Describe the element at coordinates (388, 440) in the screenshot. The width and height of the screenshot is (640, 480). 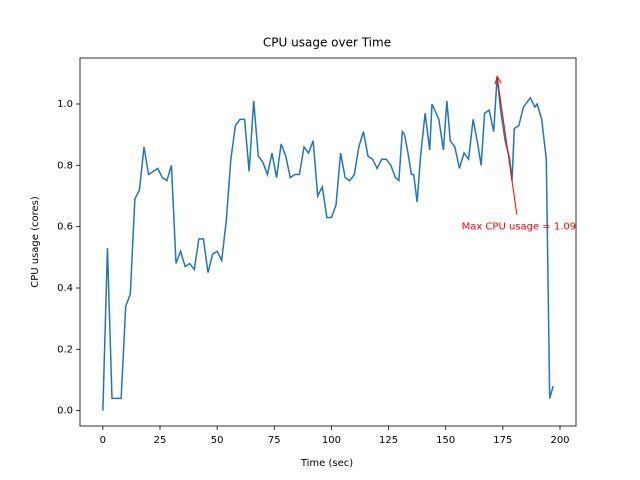
I see `x-tick-label: 125` at that location.